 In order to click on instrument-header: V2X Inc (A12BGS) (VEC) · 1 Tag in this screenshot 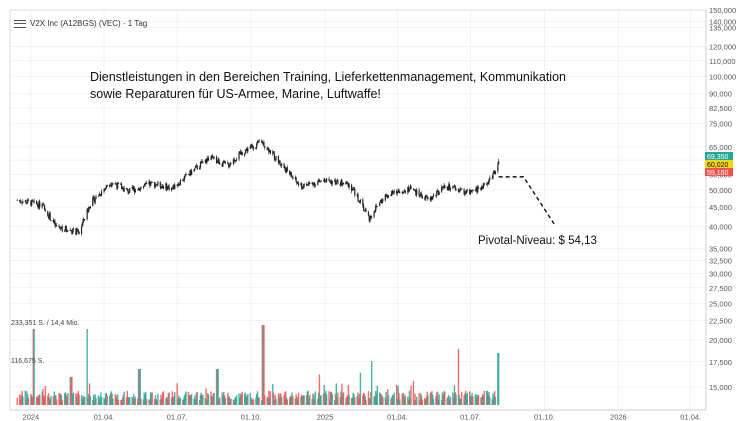, I will do `click(80, 23)`.